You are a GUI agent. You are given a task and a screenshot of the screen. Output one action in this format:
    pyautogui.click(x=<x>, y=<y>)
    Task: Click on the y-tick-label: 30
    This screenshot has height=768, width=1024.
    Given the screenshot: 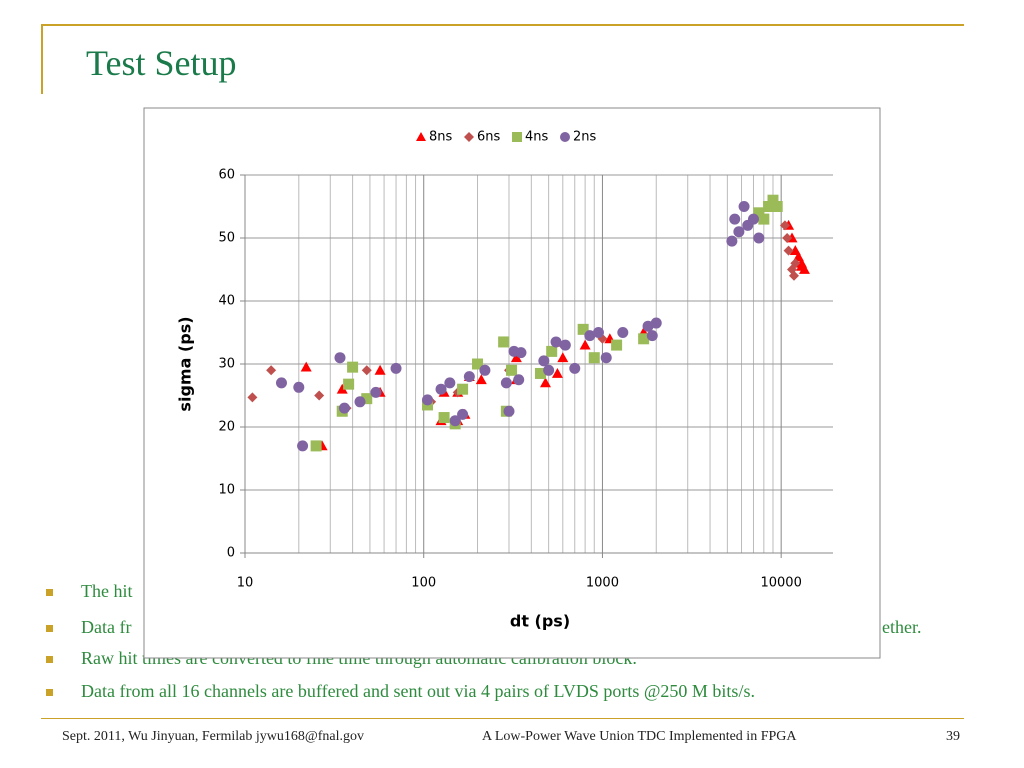 What is the action you would take?
    pyautogui.click(x=226, y=364)
    